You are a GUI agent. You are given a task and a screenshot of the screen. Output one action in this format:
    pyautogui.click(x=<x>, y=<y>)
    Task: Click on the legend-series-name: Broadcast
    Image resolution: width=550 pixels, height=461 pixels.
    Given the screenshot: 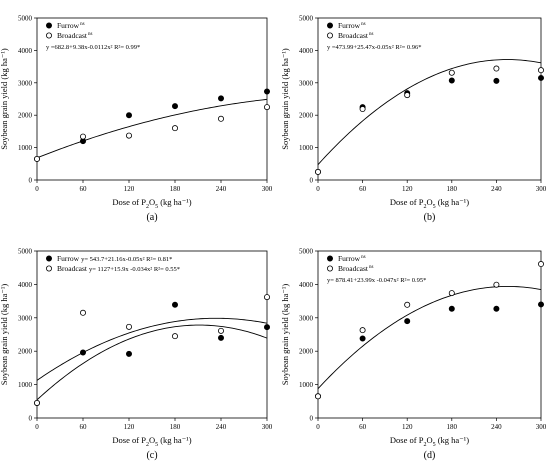 What is the action you would take?
    pyautogui.click(x=353, y=268)
    